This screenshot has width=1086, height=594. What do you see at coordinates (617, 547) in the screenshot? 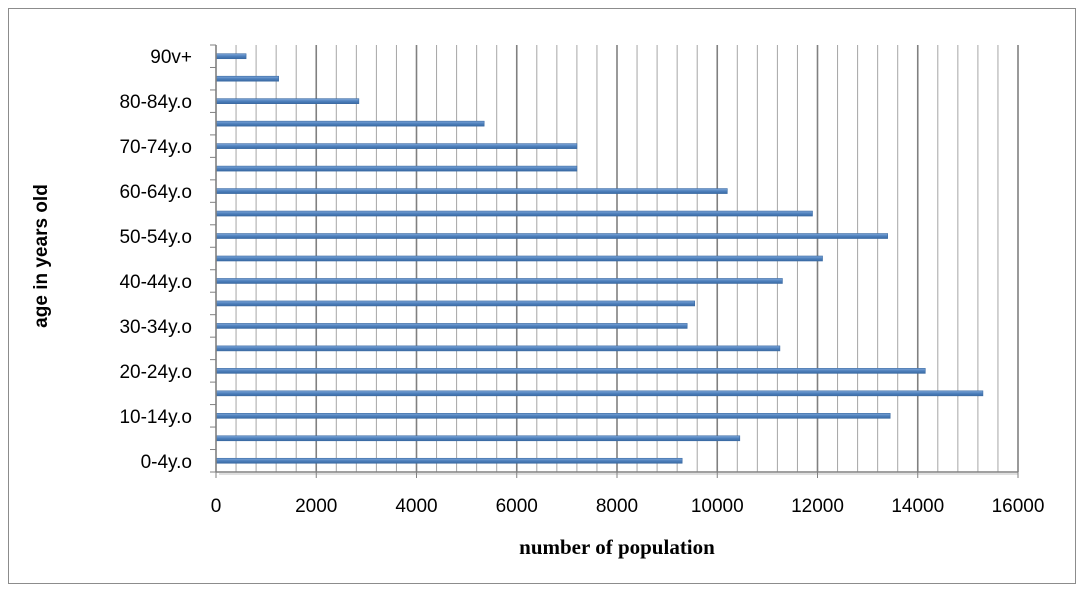
I see `x-axis-title: number of population` at bounding box center [617, 547].